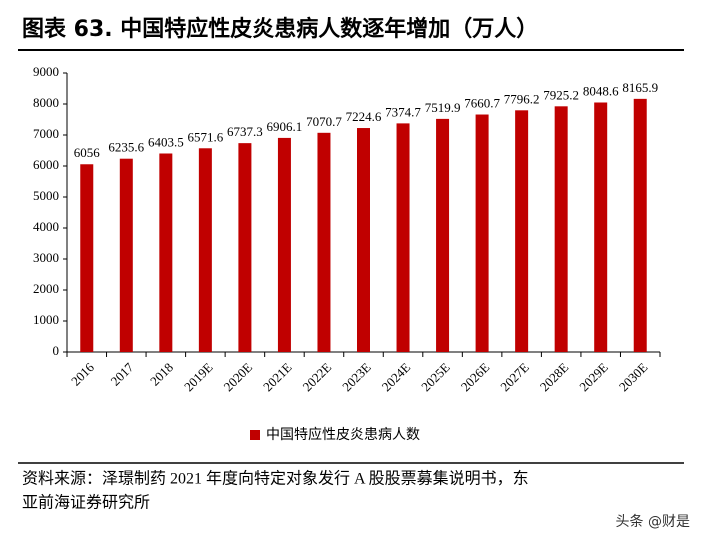 This screenshot has width=701, height=542. I want to click on x-tick-label: 2024E, so click(396, 377).